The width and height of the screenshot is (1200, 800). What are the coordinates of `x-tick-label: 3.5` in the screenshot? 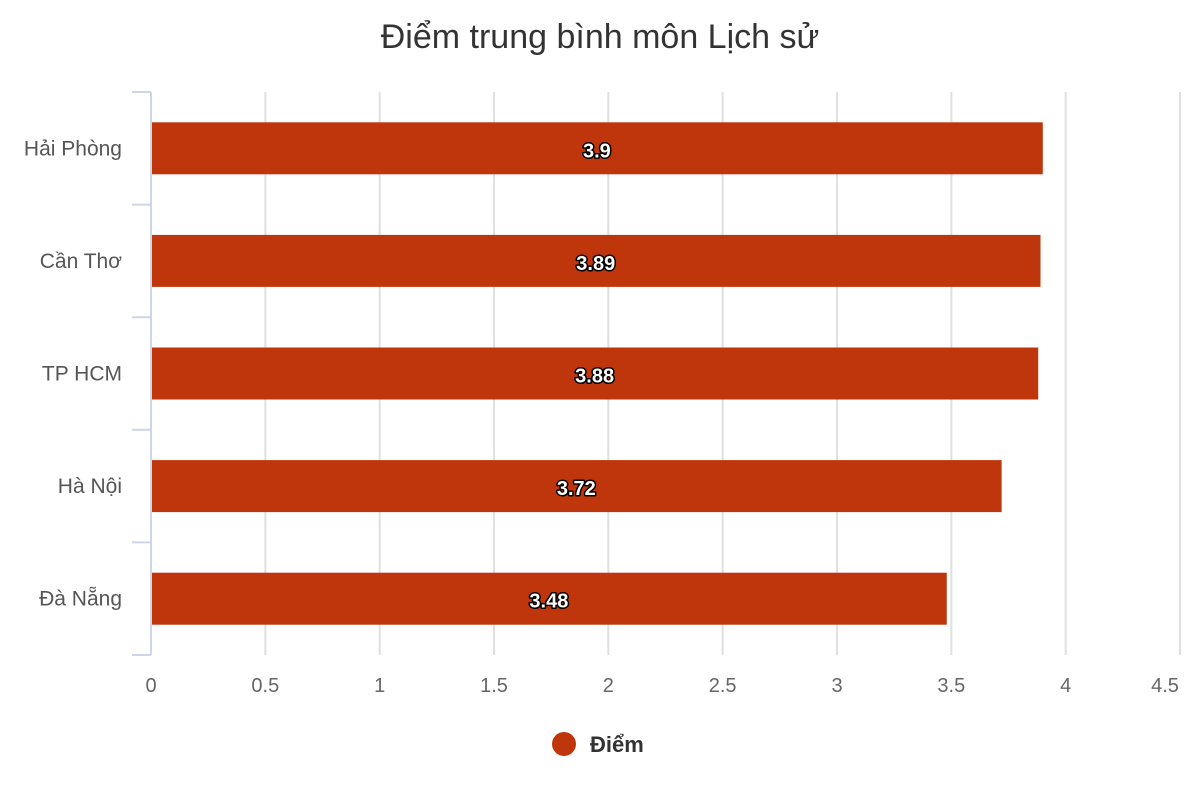 It's located at (951, 686).